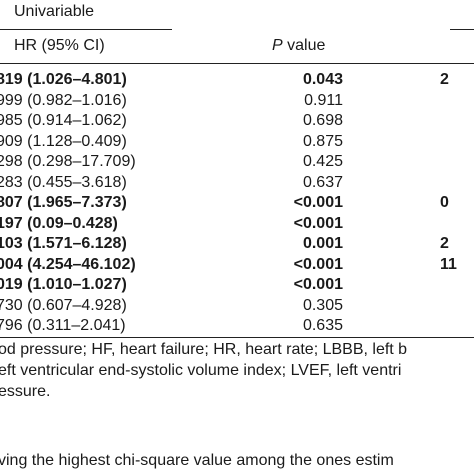  Describe the element at coordinates (237, 163) in the screenshot. I see `table-row: 298 (0.298–17.709) 0.425` at that location.